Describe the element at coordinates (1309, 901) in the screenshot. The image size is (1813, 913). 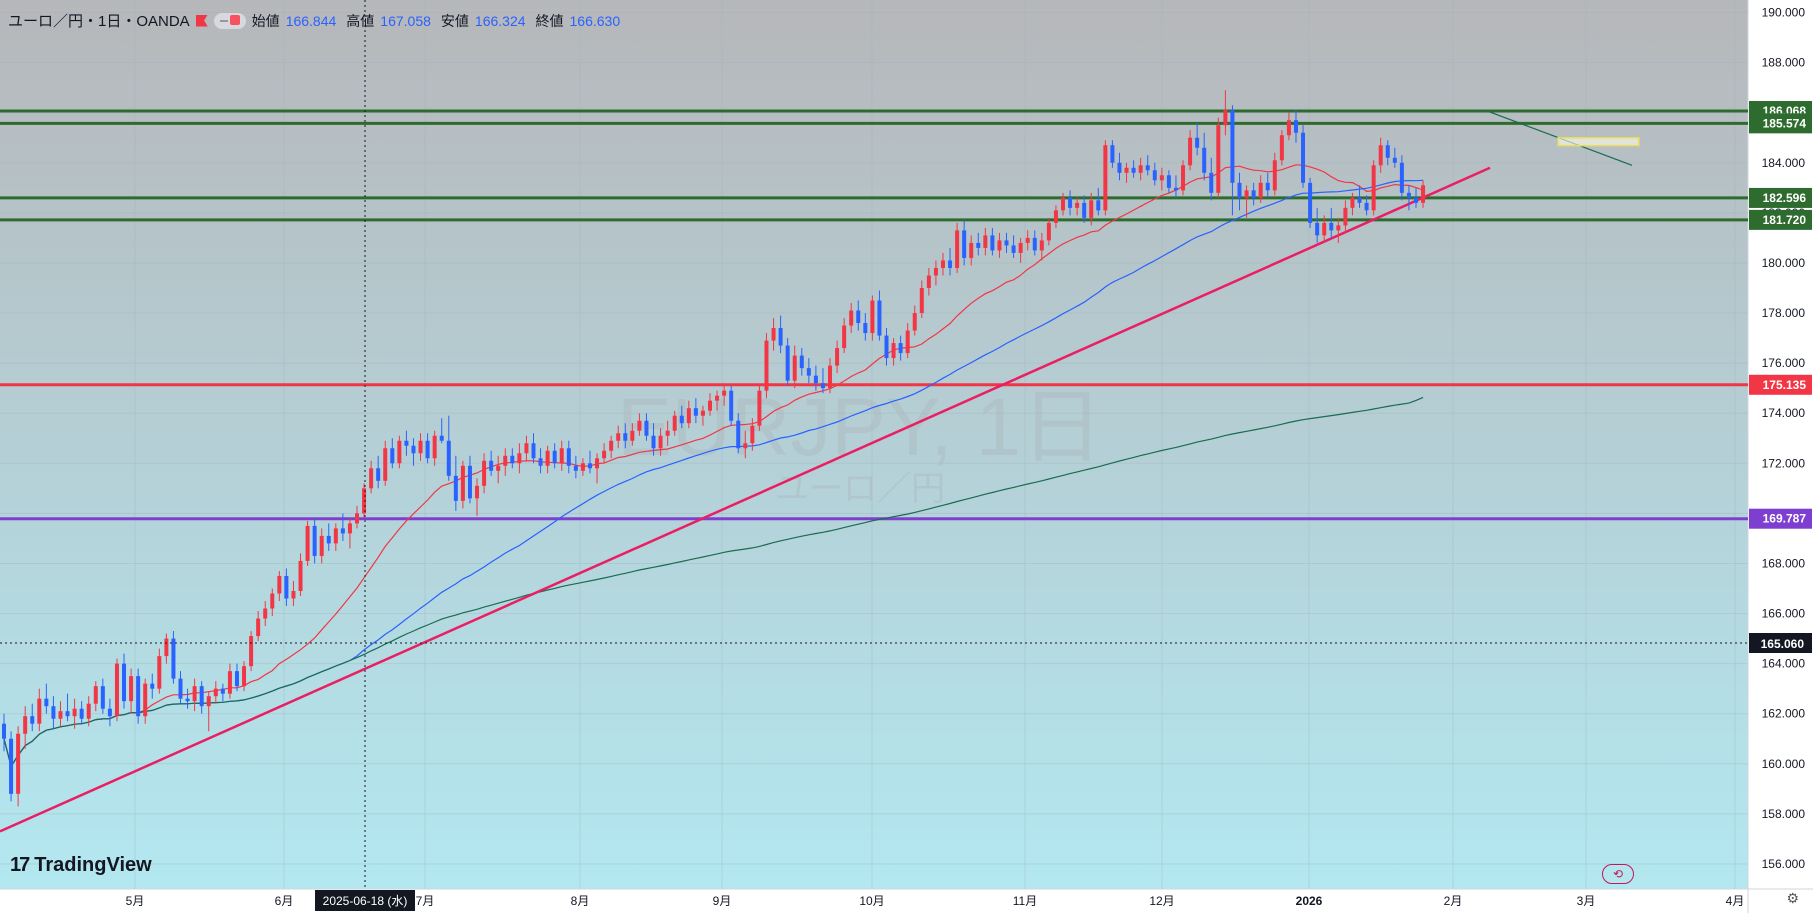
I see `time-tick-label: 2026` at that location.